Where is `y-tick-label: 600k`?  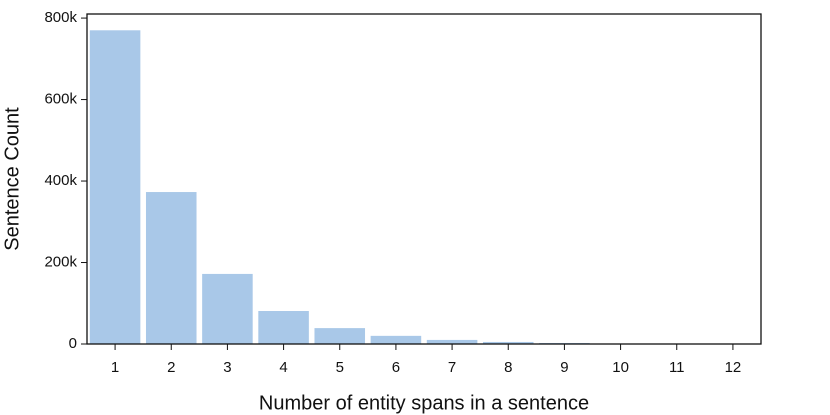
y-tick-label: 600k is located at coordinates (60, 99).